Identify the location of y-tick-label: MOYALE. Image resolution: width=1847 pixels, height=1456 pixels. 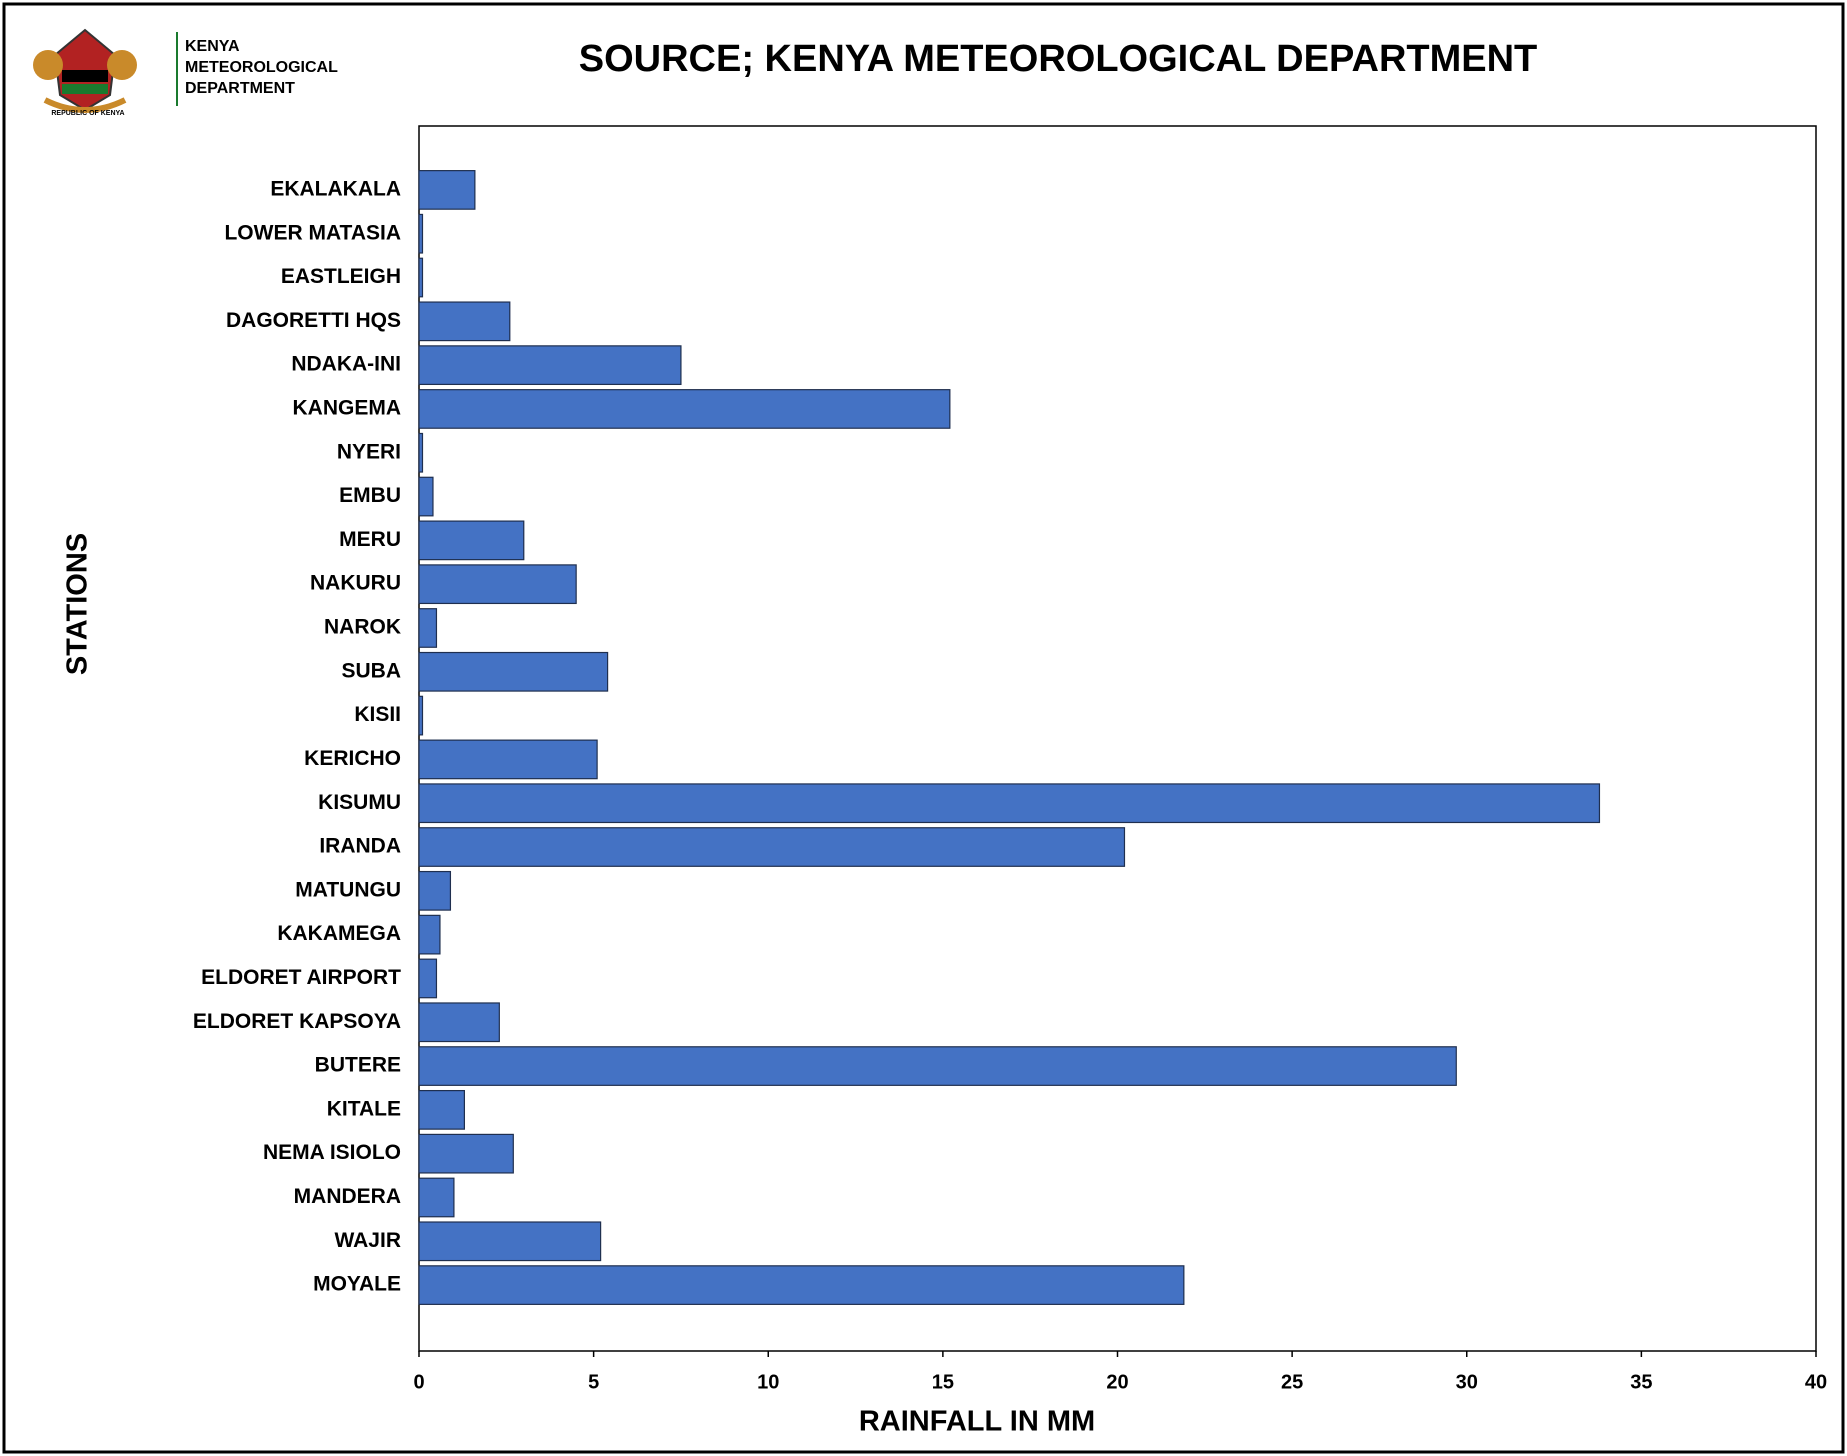
(357, 1284).